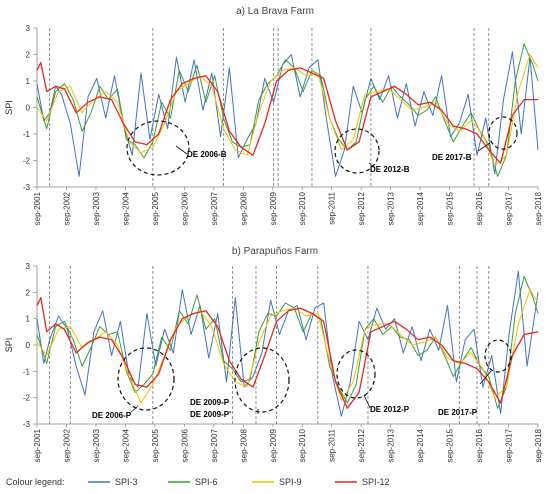 The width and height of the screenshot is (550, 494). I want to click on legend: Colour legend: SPI-3 SPI-6 SPI-9 SPI-12, so click(198, 482).